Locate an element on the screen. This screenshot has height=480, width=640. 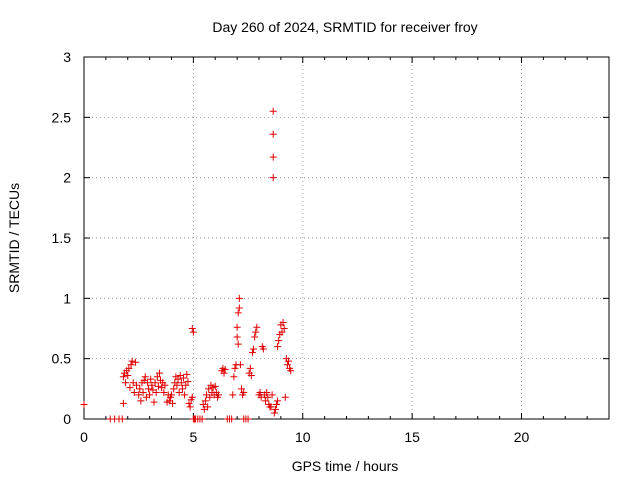
y-tick-label: 1 is located at coordinates (67, 298).